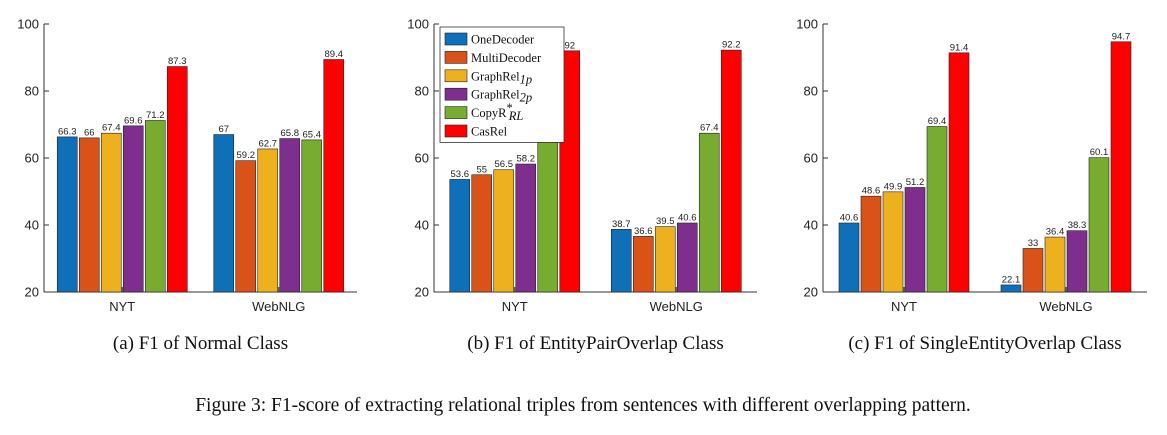 The height and width of the screenshot is (435, 1167). I want to click on data-label: 92, so click(569, 45).